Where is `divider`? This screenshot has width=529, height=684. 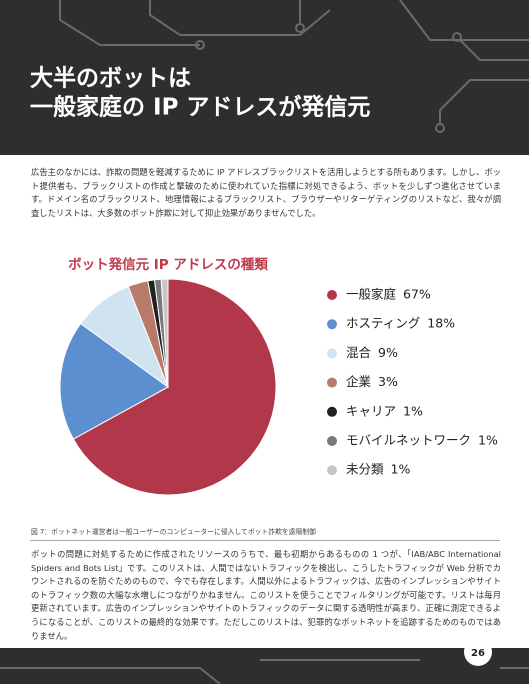
divider is located at coordinates (265, 540).